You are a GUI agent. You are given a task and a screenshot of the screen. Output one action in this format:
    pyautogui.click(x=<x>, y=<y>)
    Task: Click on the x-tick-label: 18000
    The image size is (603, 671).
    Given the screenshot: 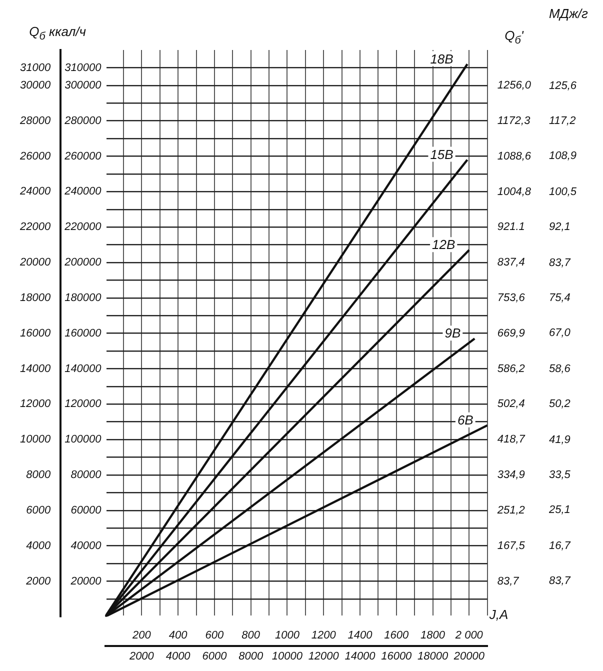 What is the action you would take?
    pyautogui.click(x=433, y=656)
    